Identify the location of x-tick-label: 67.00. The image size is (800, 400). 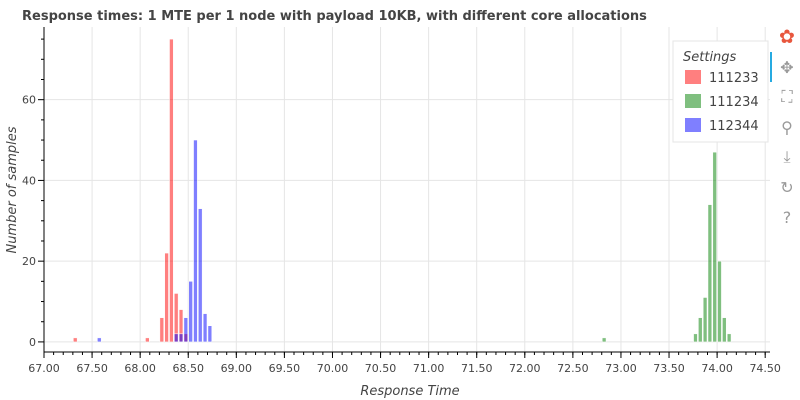
(44, 368).